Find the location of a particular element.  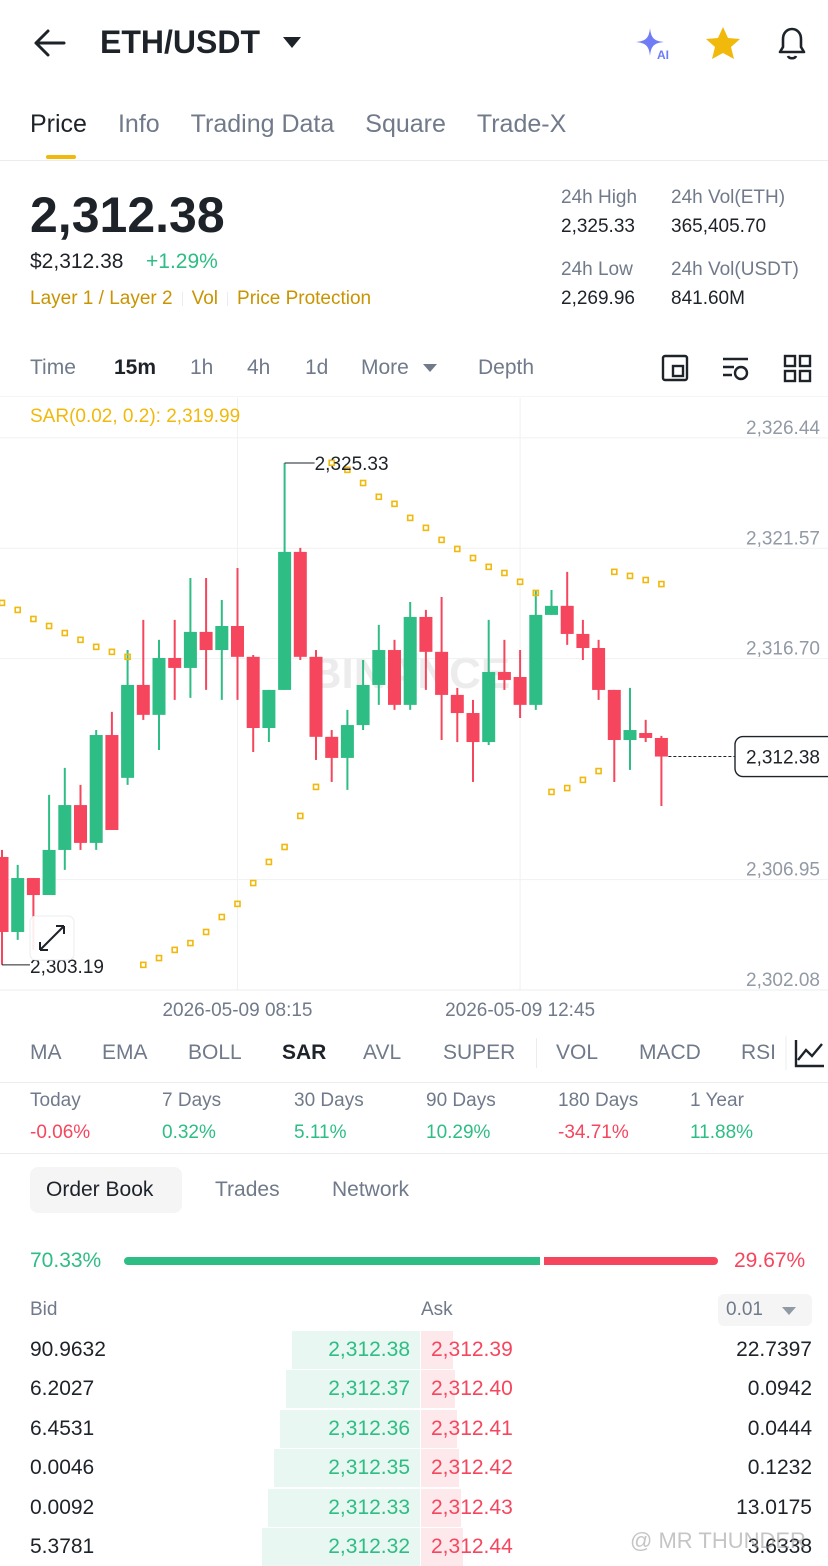

tab: Info is located at coordinates (138, 124).